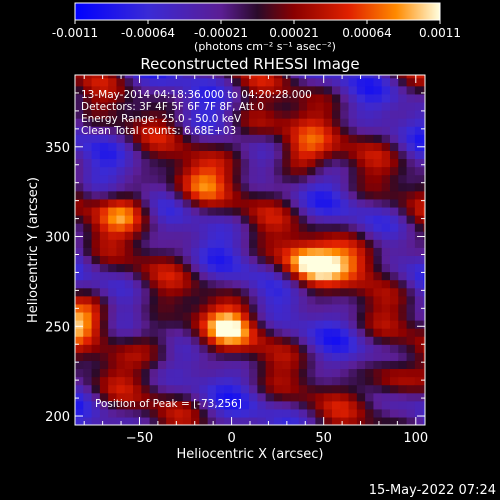  I want to click on x-tick-label: 100, so click(415, 438).